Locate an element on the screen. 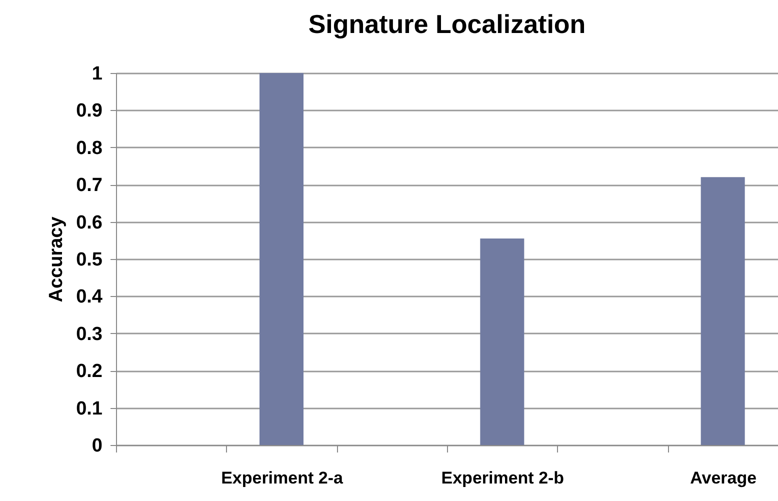  y-tick-label: 0.8 is located at coordinates (89, 148).